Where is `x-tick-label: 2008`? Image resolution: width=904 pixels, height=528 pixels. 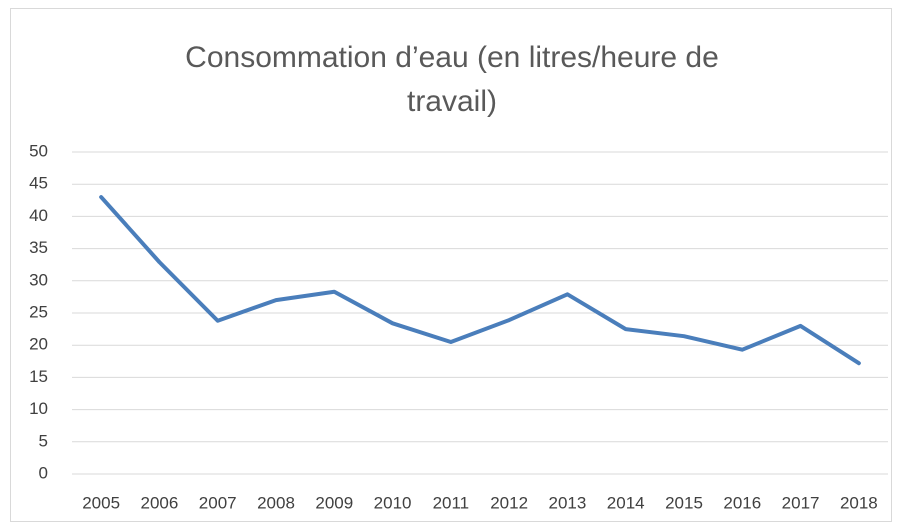
x-tick-label: 2008 is located at coordinates (276, 502).